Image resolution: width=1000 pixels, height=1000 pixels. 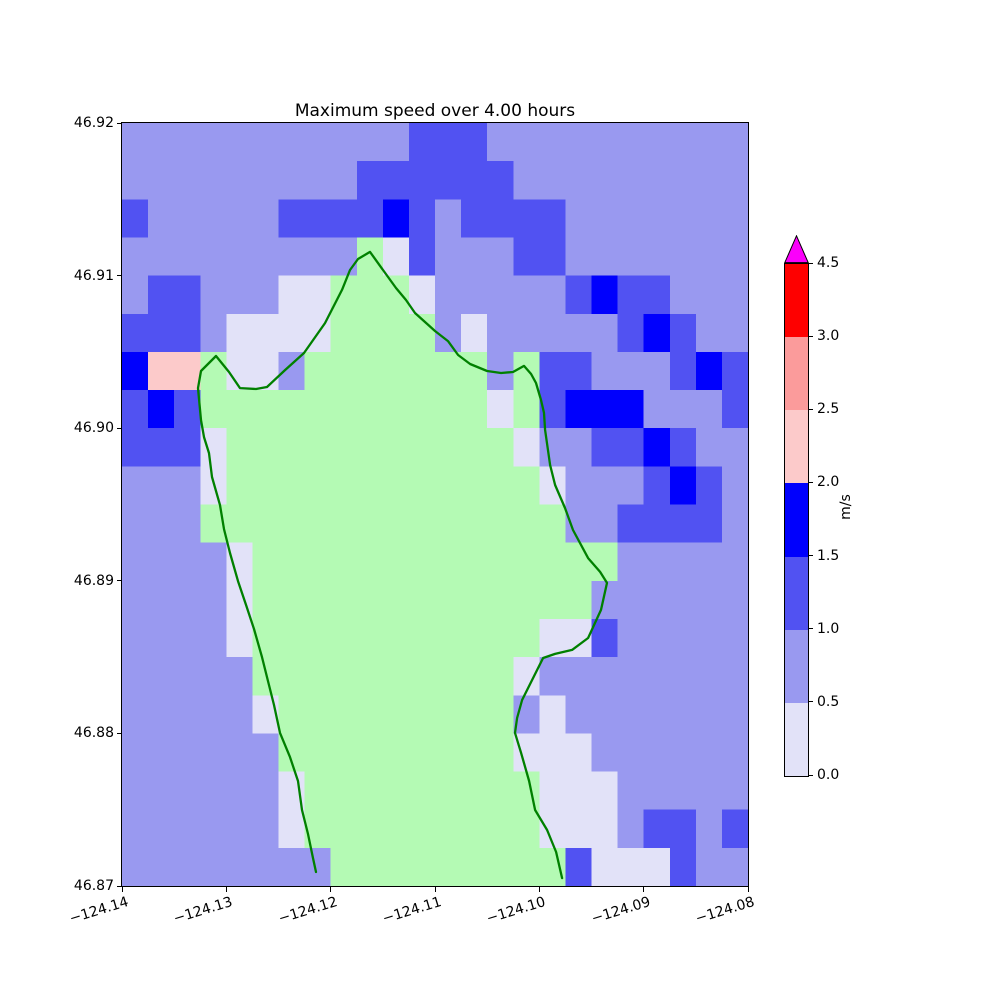 I want to click on y-tick-label: 46.92, so click(x=93, y=123).